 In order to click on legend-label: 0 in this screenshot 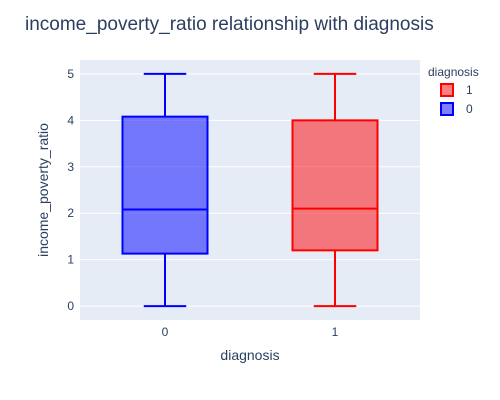, I will do `click(469, 109)`.